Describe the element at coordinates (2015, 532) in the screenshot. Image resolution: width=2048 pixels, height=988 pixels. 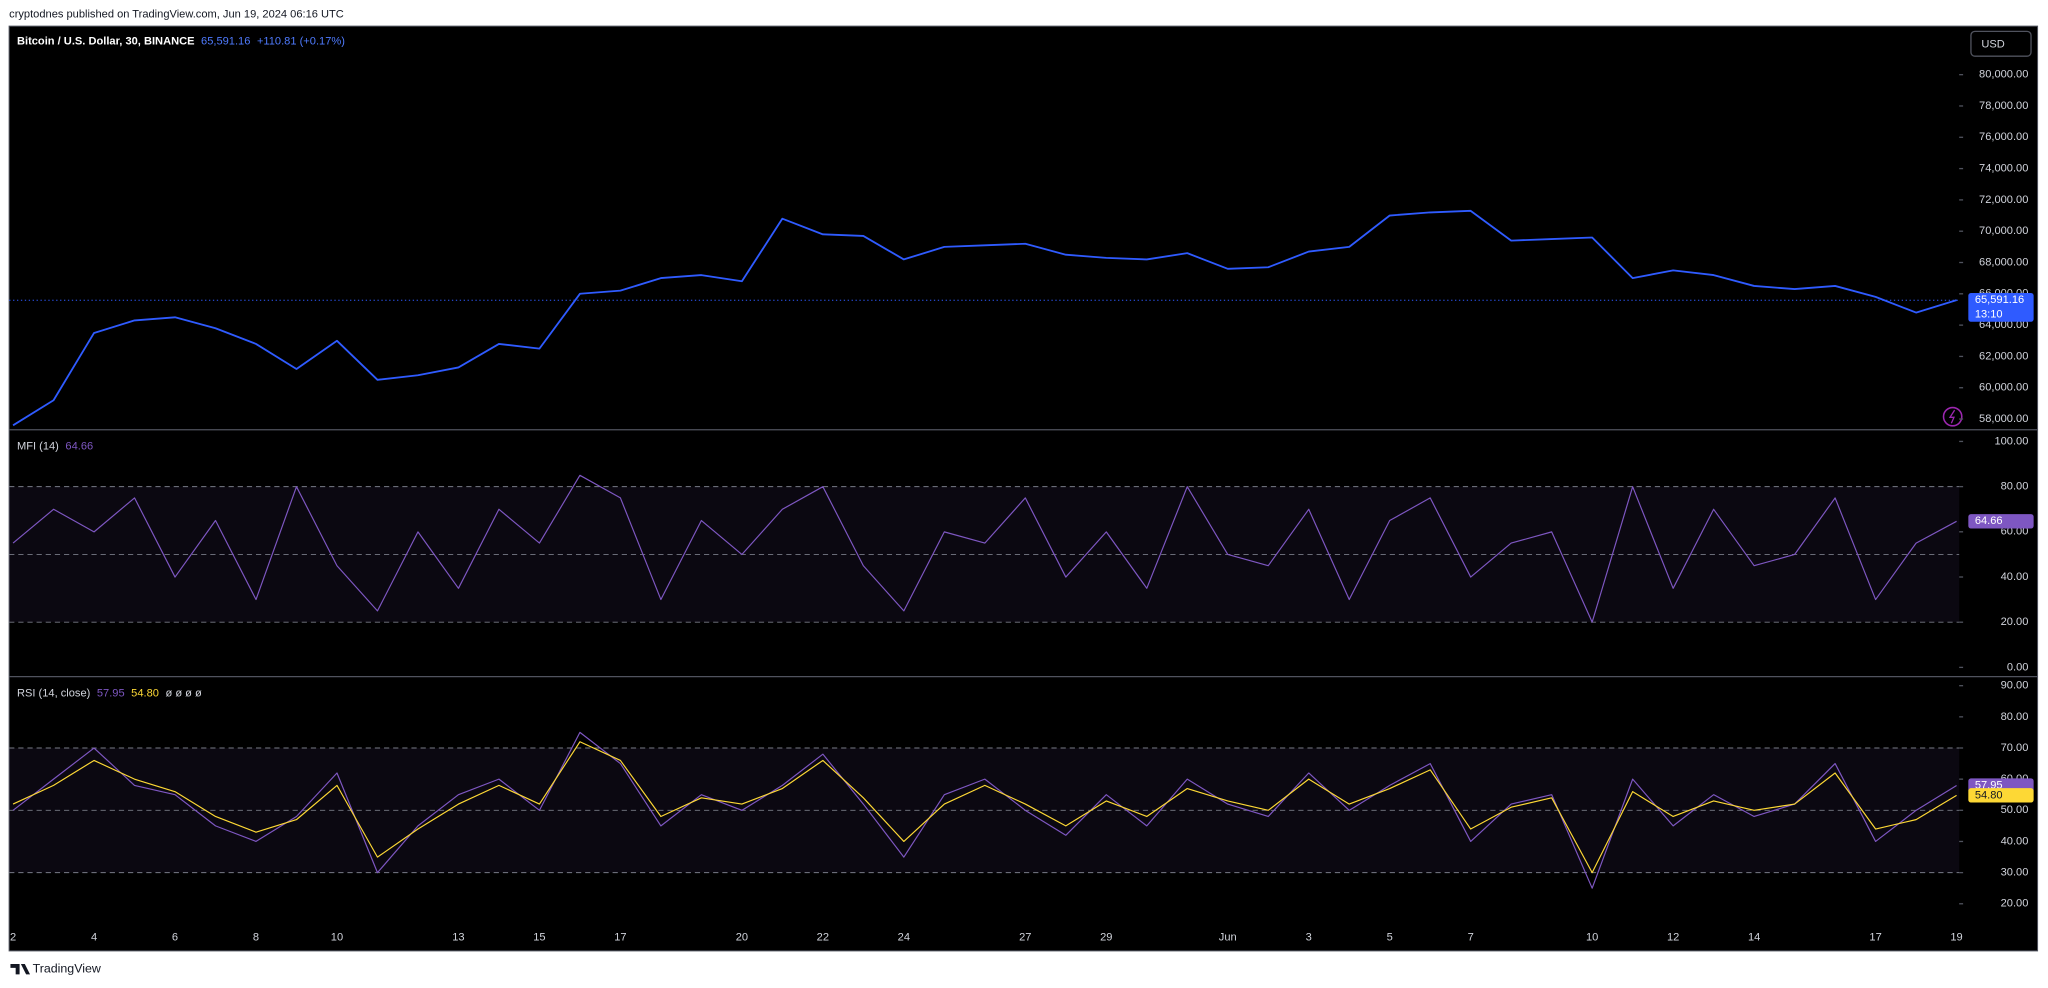
I see `y-tick-label: 60.00` at that location.